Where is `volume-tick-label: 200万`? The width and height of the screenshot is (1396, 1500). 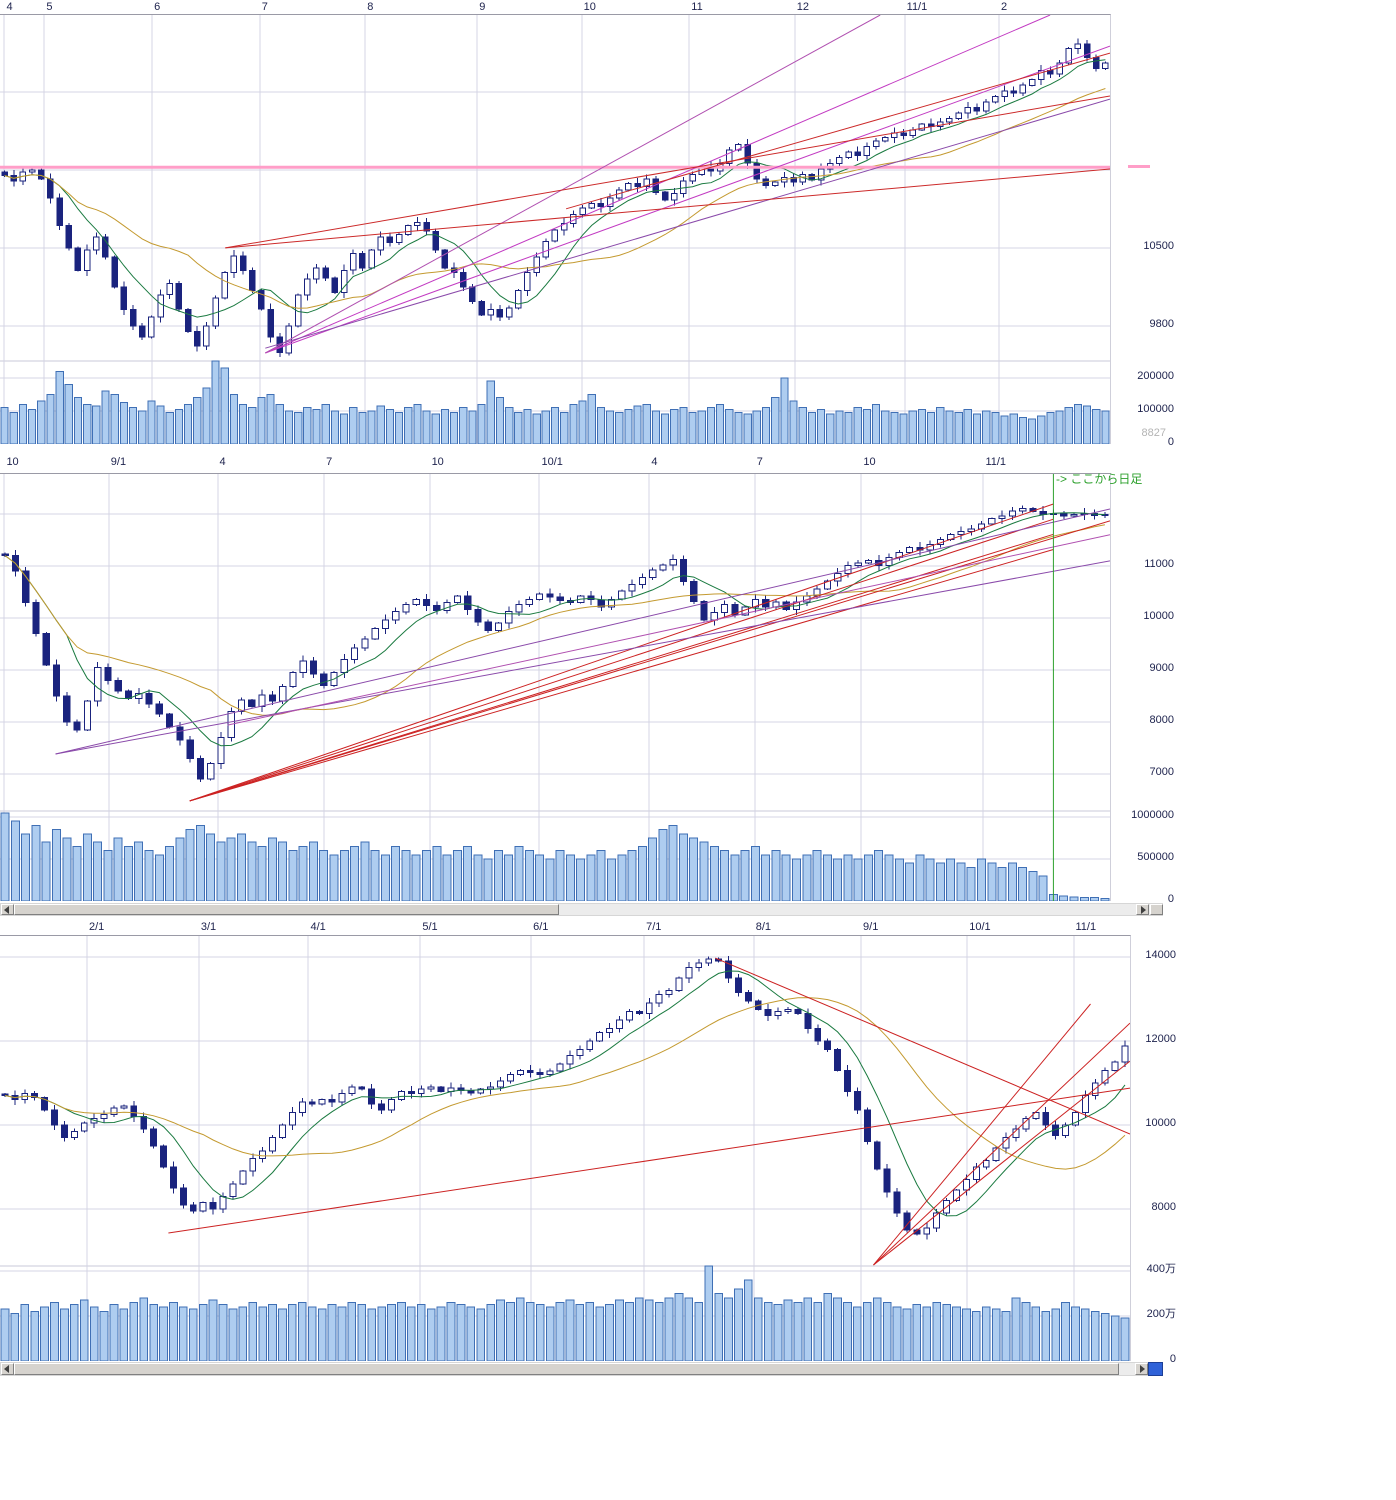
volume-tick-label: 200万 is located at coordinates (1161, 1313).